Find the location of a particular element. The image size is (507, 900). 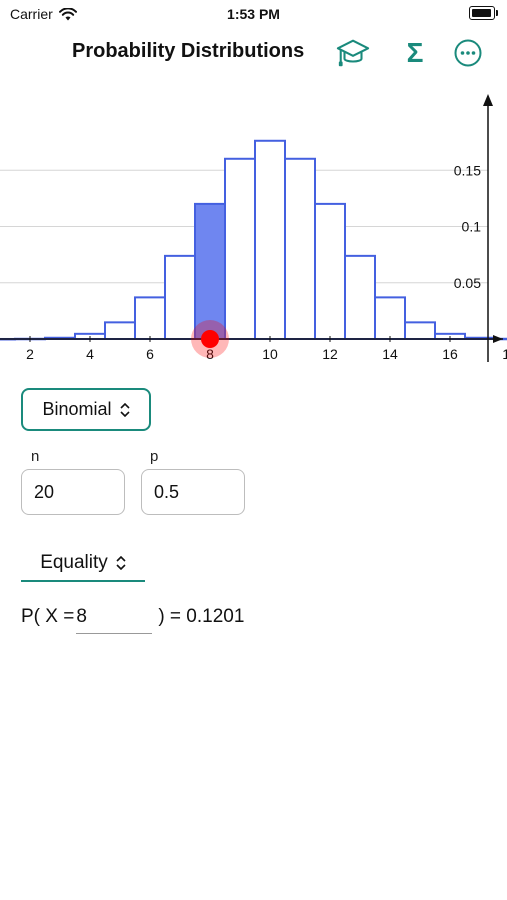

y-tick-label: 0.1 is located at coordinates (472, 227).